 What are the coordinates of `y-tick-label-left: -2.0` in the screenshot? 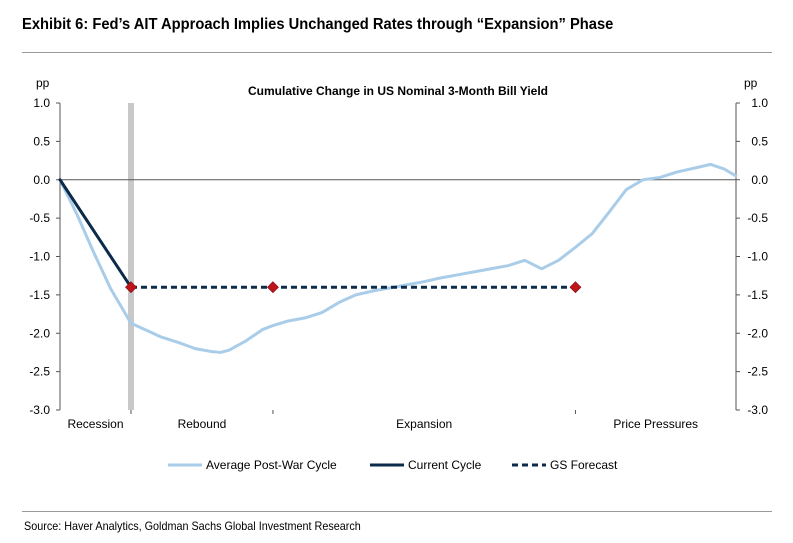 It's located at (39, 333).